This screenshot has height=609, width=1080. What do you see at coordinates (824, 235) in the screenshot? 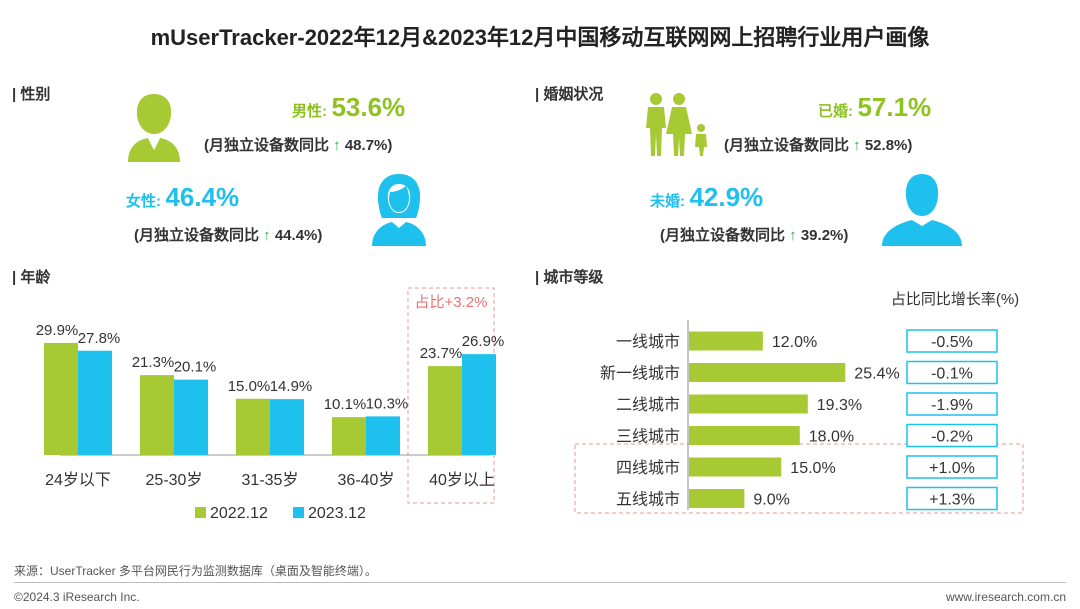
I see `single-note-value: 39.2%)` at bounding box center [824, 235].